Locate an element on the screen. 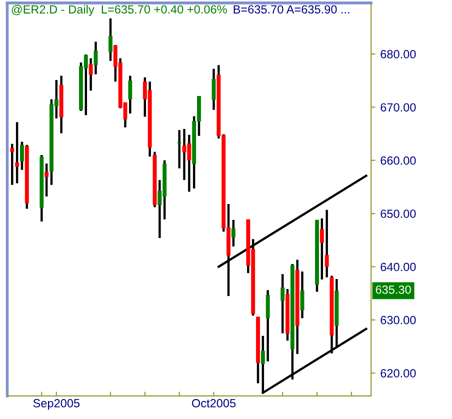  y-tick-label: 620.00 is located at coordinates (398, 373).